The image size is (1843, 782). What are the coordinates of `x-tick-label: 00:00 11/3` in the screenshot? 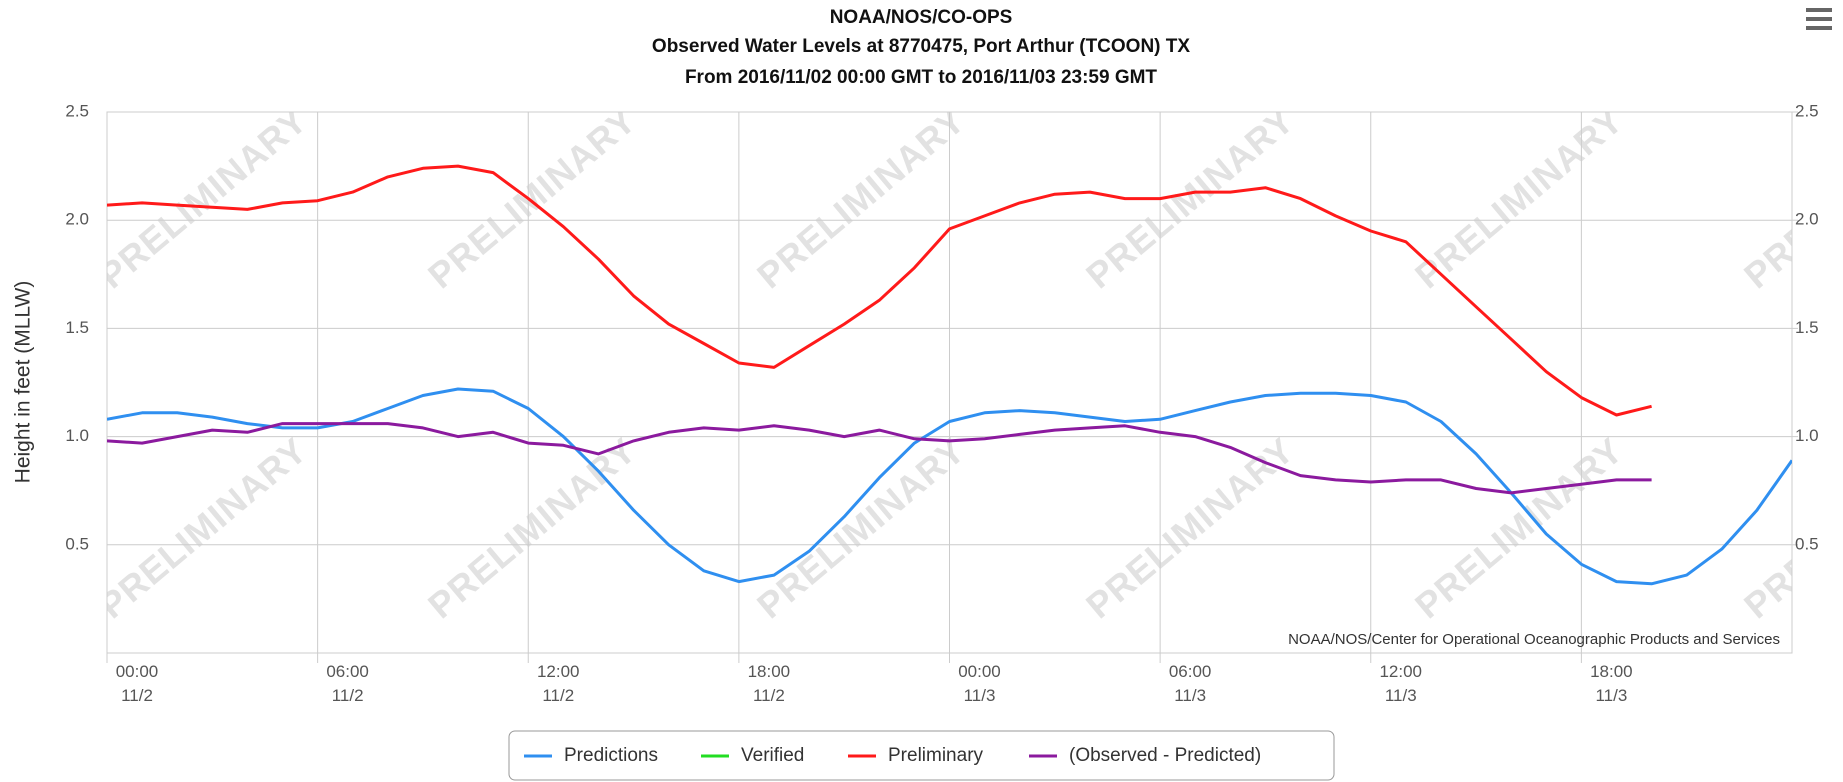 It's located at (979, 683).